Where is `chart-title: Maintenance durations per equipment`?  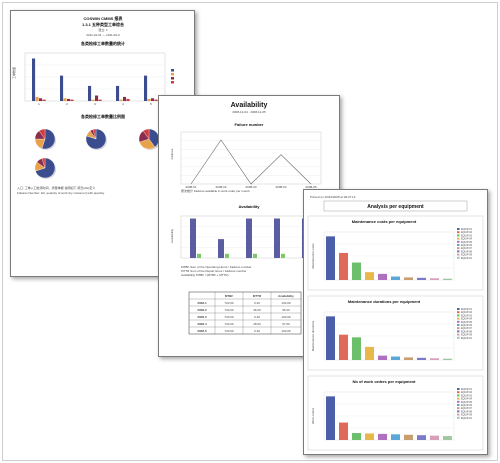
chart-title: Maintenance durations per equipment is located at coordinates (384, 301).